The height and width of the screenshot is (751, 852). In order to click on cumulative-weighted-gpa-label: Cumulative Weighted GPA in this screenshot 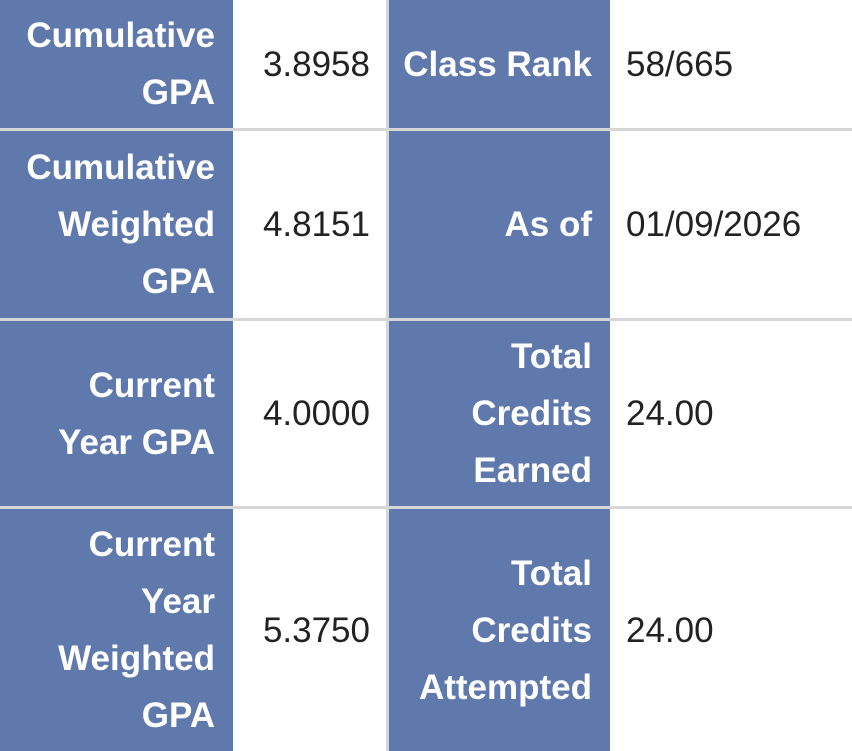, I will do `click(116, 224)`.